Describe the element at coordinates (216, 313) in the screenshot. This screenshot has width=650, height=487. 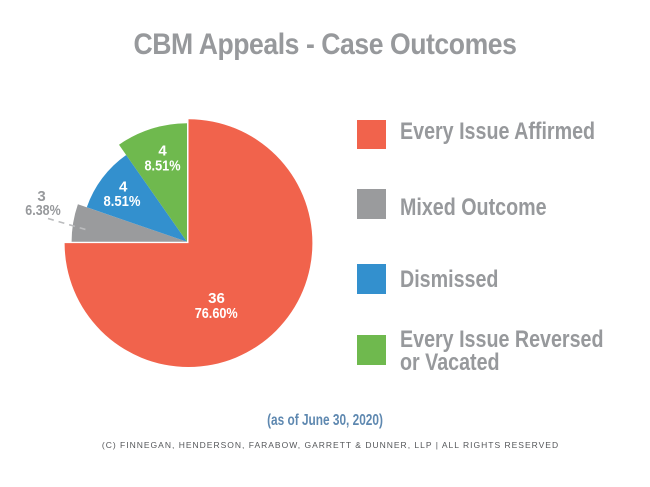
I see `svg-text: 76.60%` at that location.